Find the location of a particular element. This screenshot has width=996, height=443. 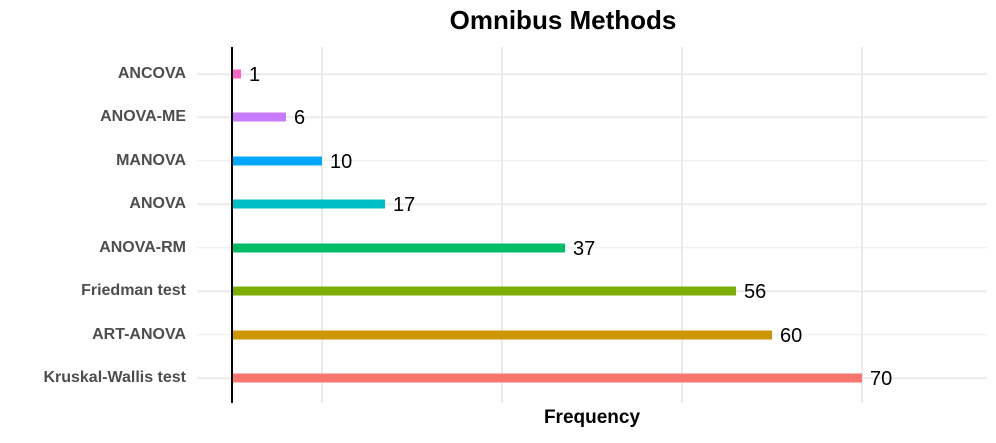

chart-title: Omnibus Methods is located at coordinates (563, 20).